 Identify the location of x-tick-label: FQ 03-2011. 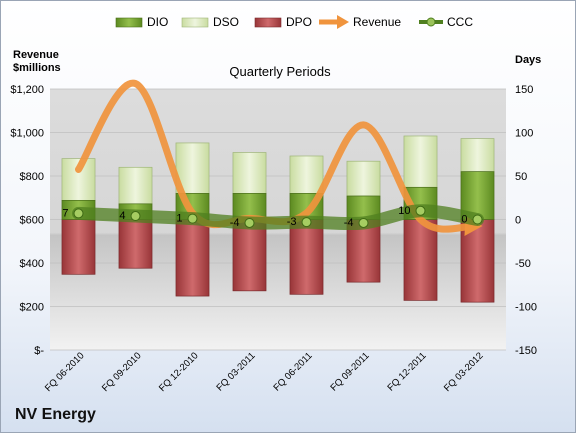
(235, 371).